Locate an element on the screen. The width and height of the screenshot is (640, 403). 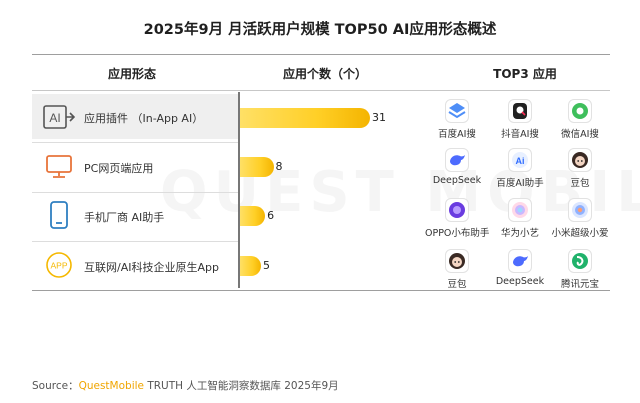
svg-text: Ai is located at coordinates (520, 161).